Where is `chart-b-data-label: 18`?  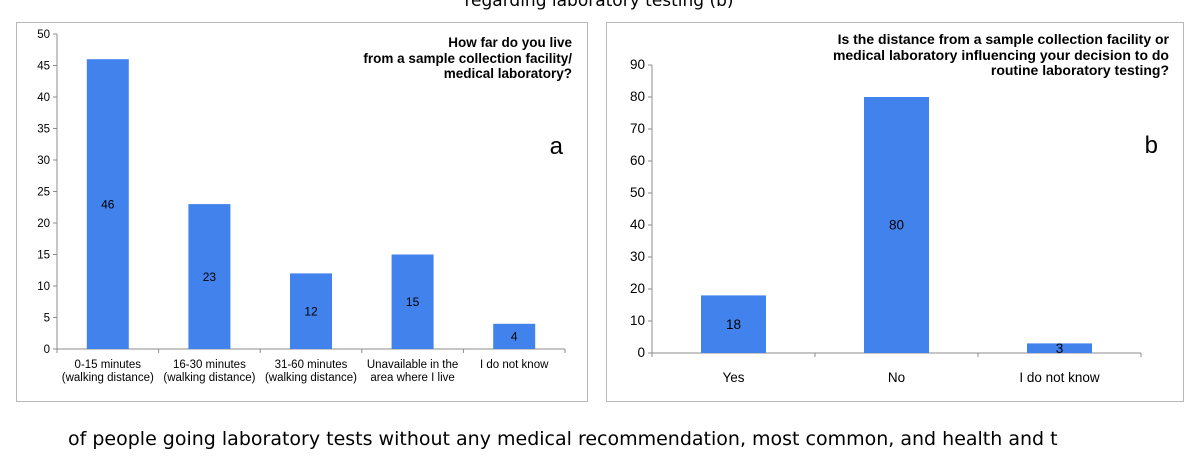
chart-b-data-label: 18 is located at coordinates (733, 324).